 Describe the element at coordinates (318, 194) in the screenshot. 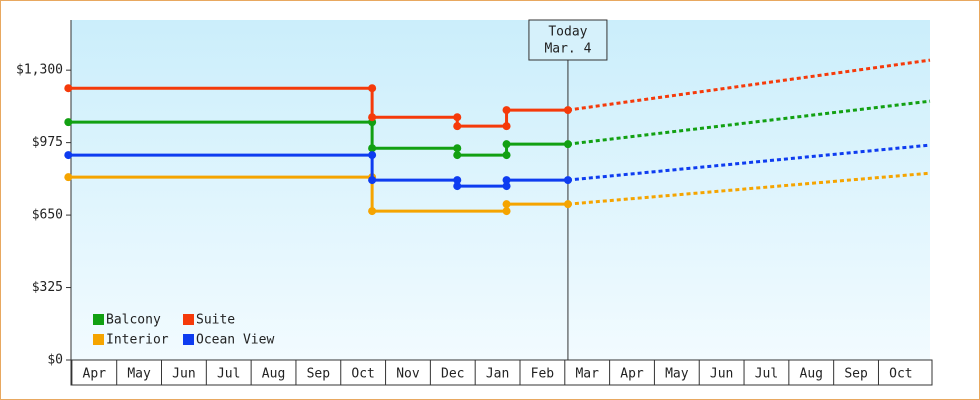

I see `series-line` at that location.